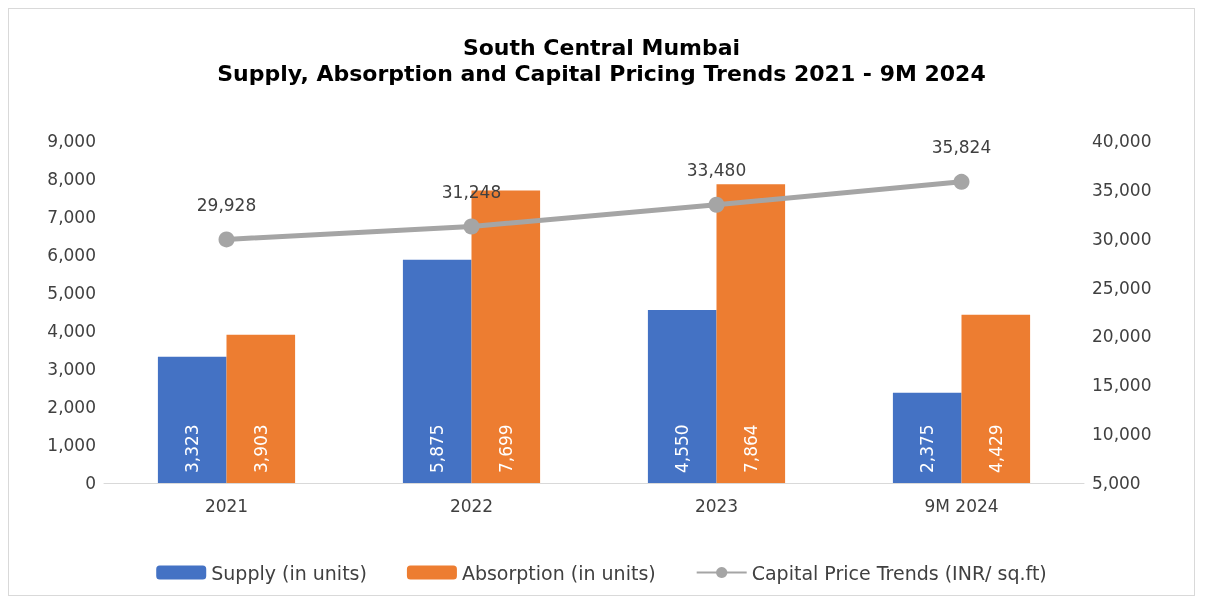  Describe the element at coordinates (1122, 336) in the screenshot. I see `y2-tick-label: 20,000` at that location.